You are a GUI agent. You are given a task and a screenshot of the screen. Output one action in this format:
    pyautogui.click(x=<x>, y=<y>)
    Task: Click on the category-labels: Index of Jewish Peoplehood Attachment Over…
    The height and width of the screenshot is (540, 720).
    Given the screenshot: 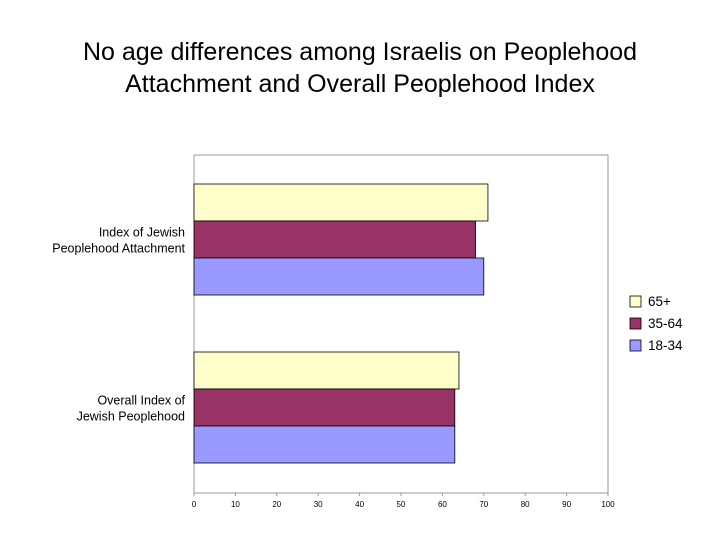 What is the action you would take?
    pyautogui.click(x=118, y=325)
    